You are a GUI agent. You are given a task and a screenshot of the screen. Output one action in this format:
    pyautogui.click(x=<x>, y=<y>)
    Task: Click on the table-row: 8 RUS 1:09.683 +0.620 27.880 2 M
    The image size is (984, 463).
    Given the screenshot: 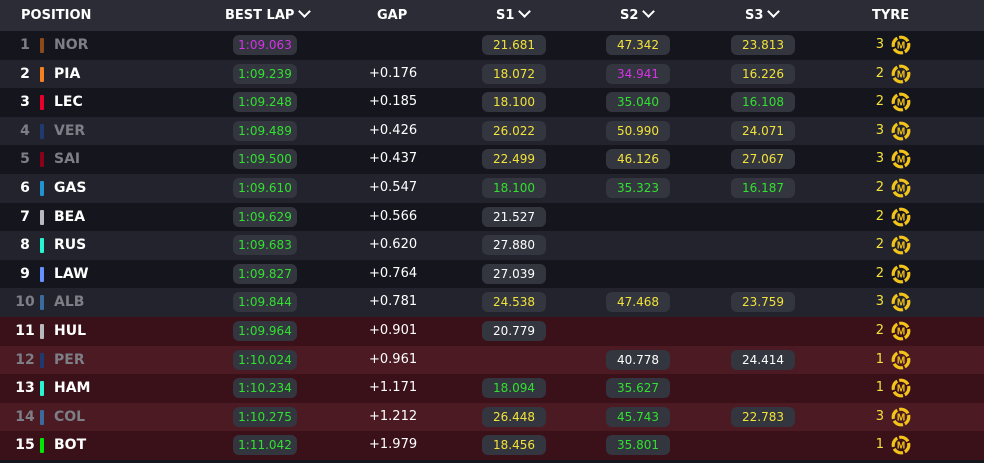 What is the action you would take?
    pyautogui.click(x=492, y=245)
    